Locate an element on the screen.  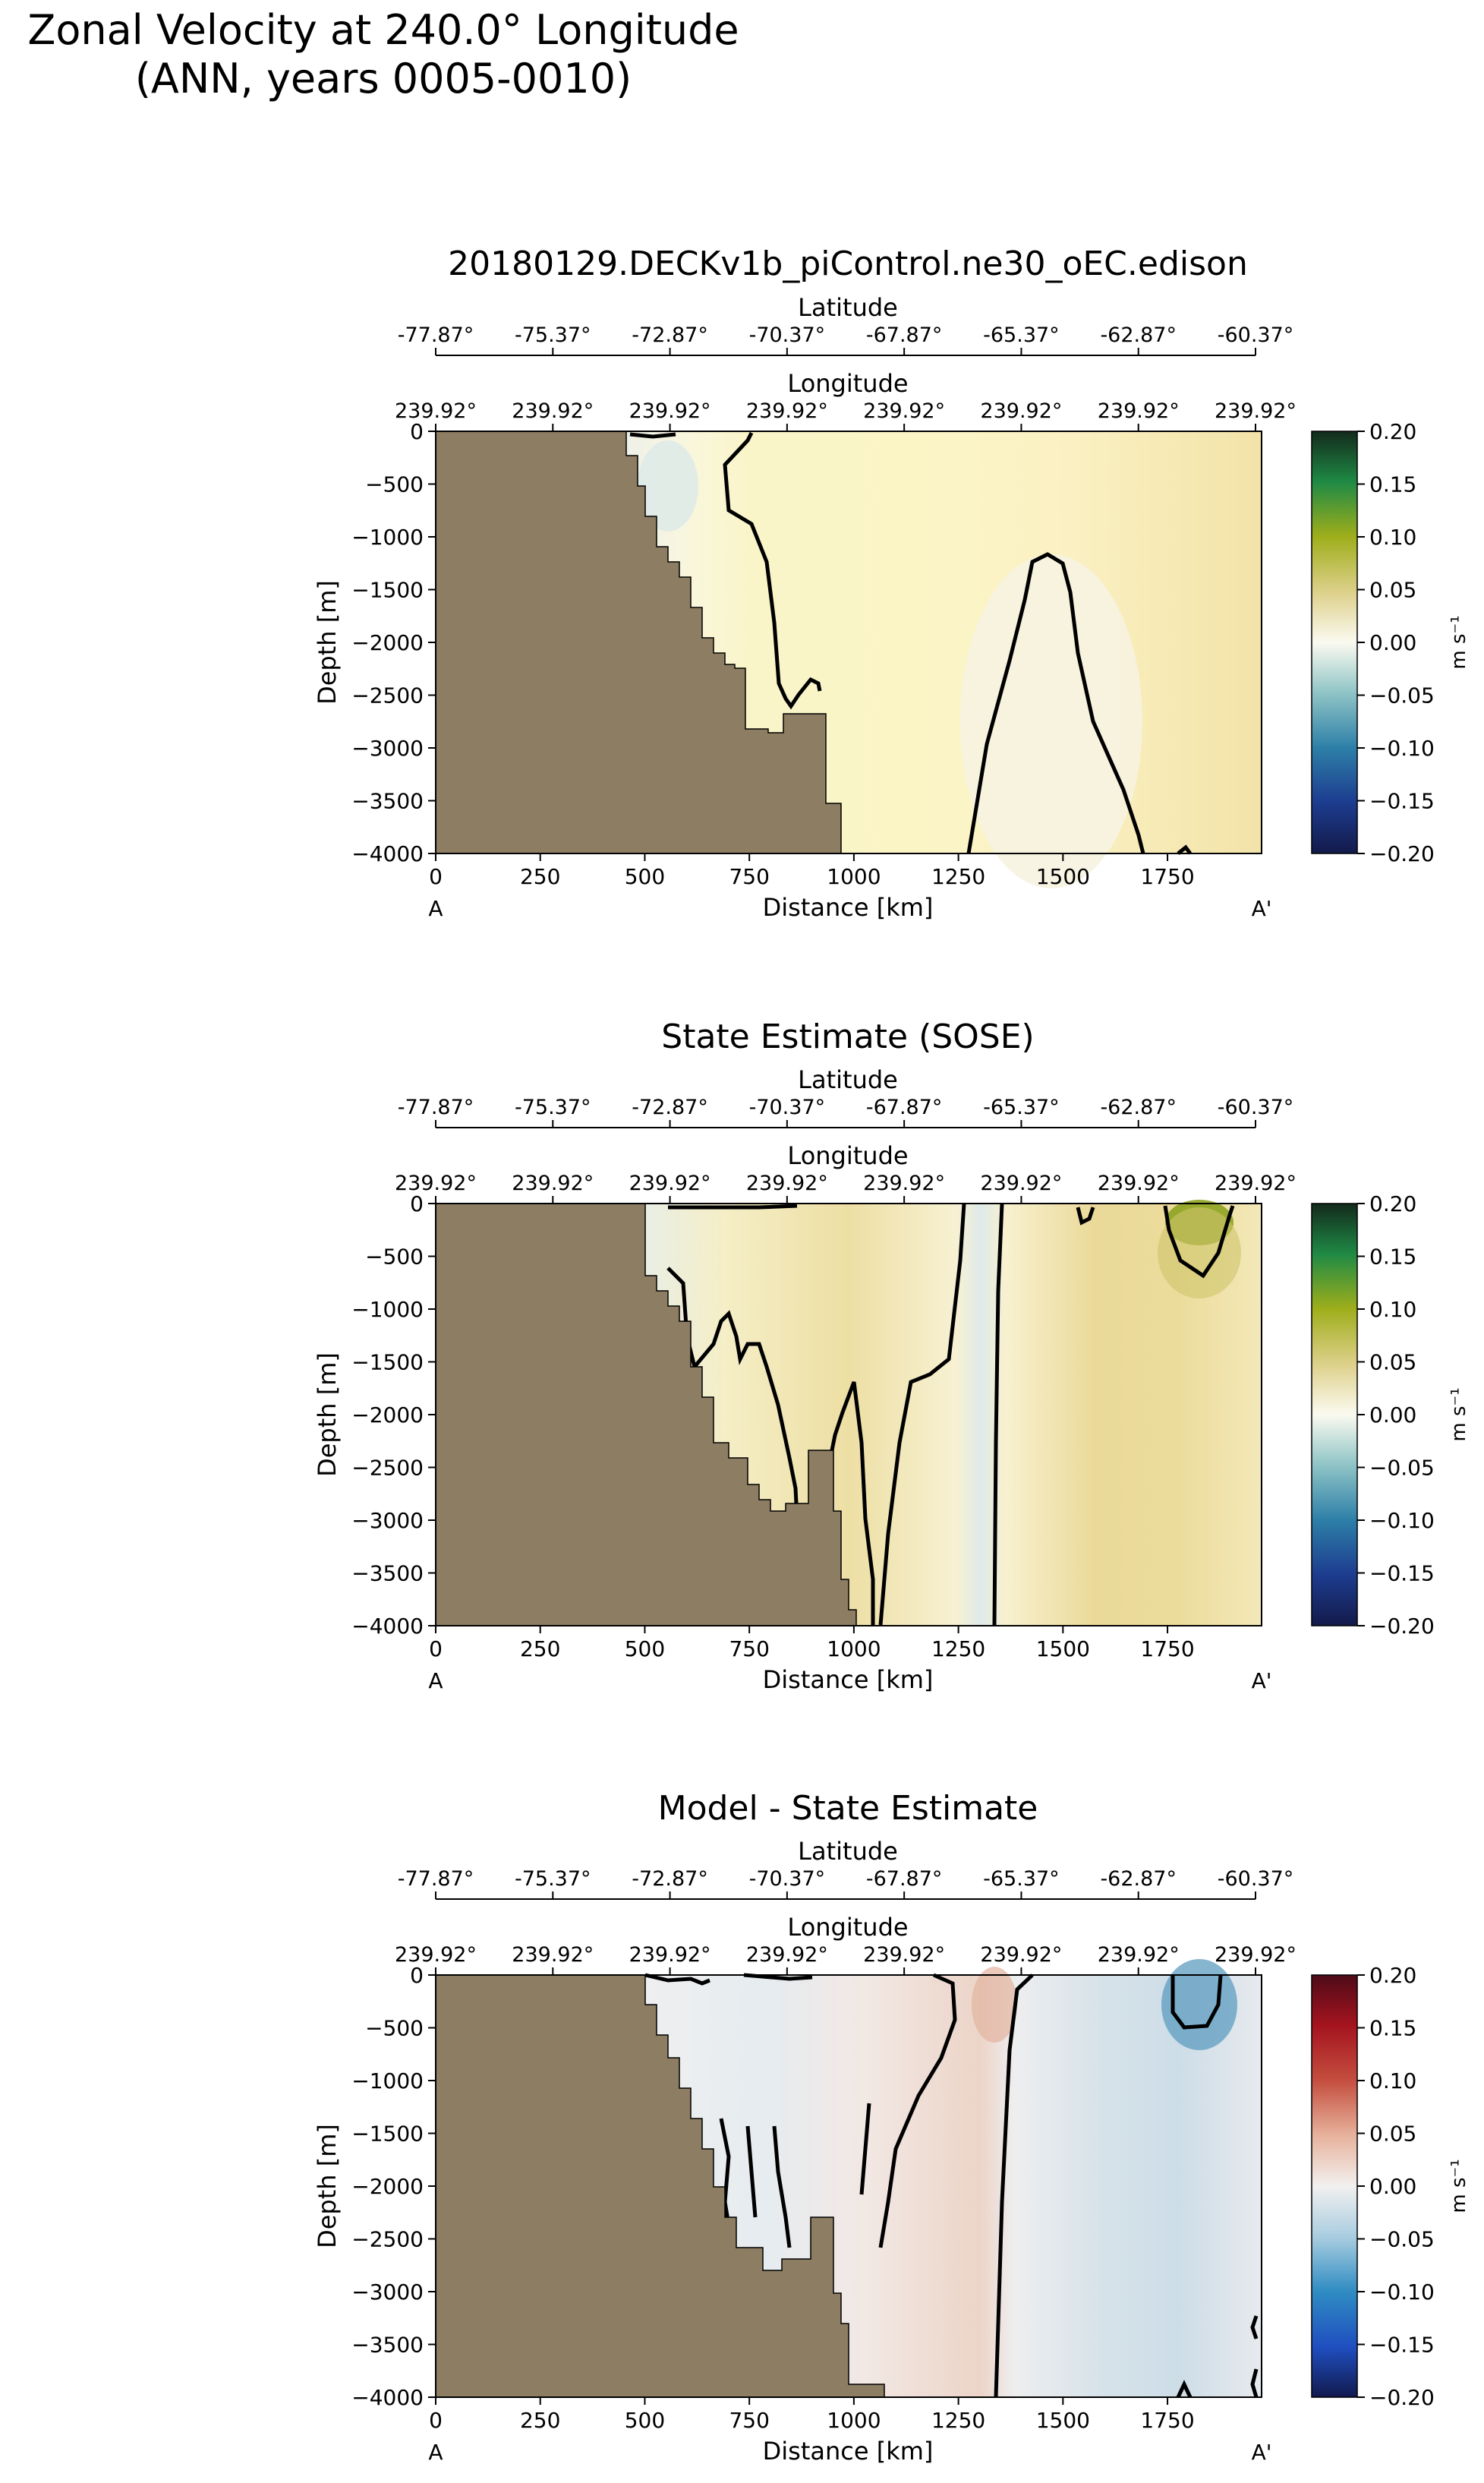
latitude-tick-label: -72.87° is located at coordinates (670, 1879).